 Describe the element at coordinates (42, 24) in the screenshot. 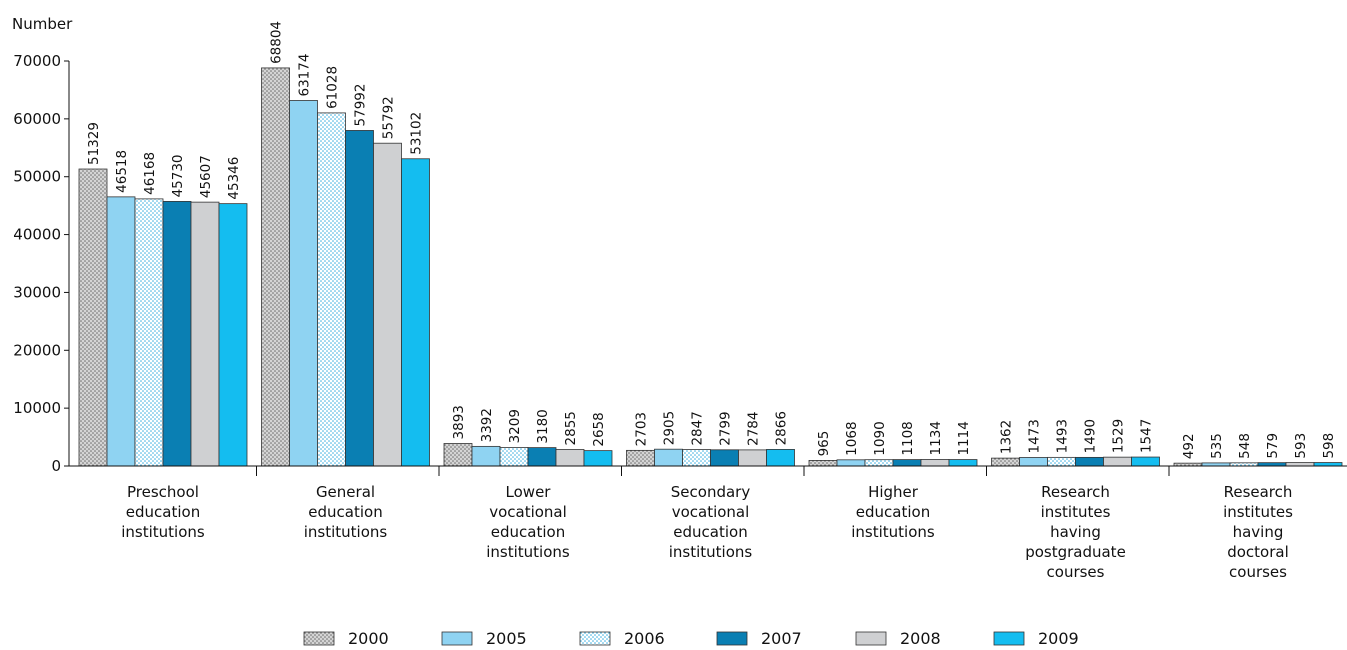

I see `y-axis-title: Number` at that location.